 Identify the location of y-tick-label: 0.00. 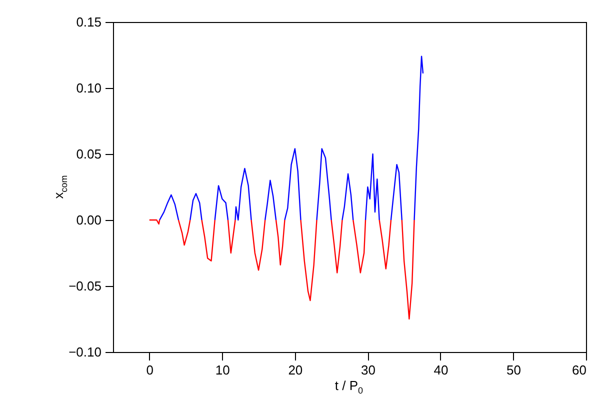
(89, 220).